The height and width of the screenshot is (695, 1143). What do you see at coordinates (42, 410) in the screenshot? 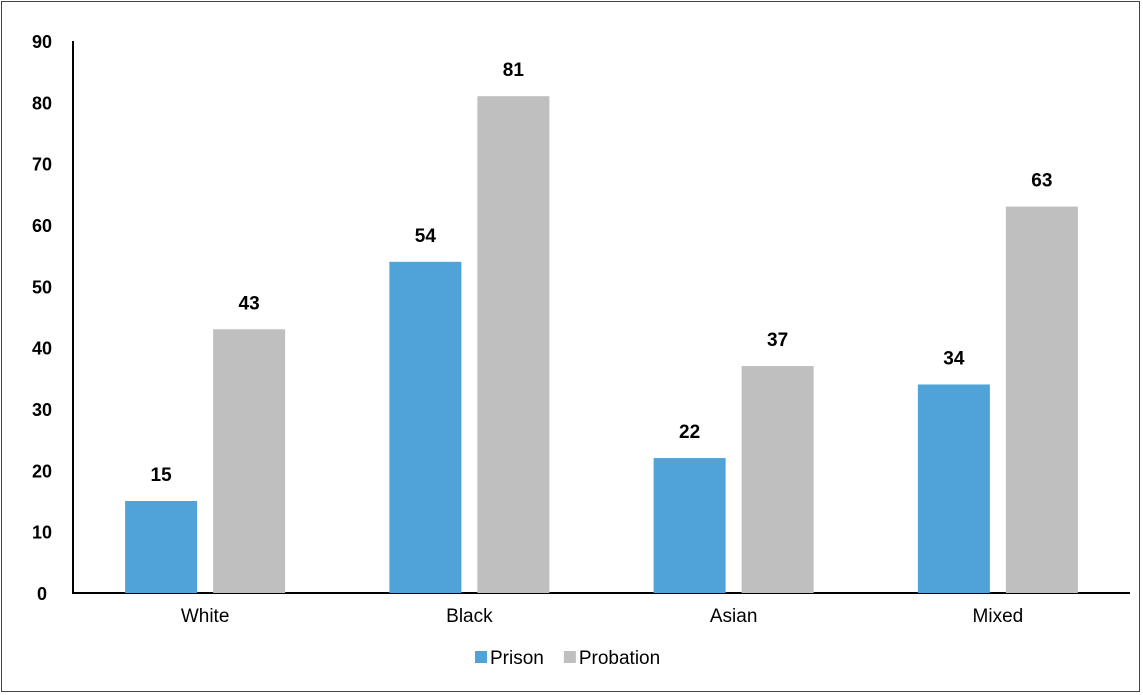
I see `y-tick-label: 30` at bounding box center [42, 410].